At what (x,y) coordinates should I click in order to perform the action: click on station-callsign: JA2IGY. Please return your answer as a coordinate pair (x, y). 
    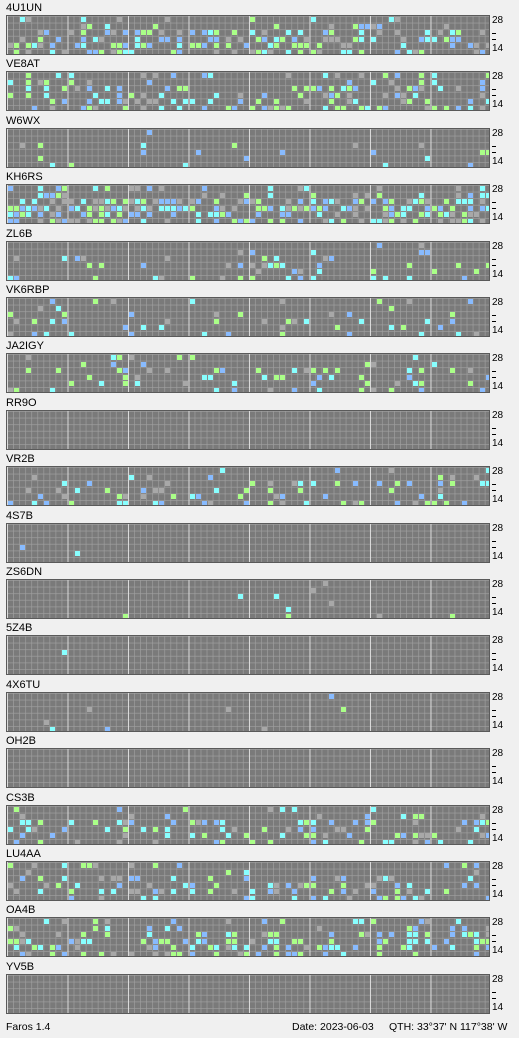
    Looking at the image, I should click on (25, 346).